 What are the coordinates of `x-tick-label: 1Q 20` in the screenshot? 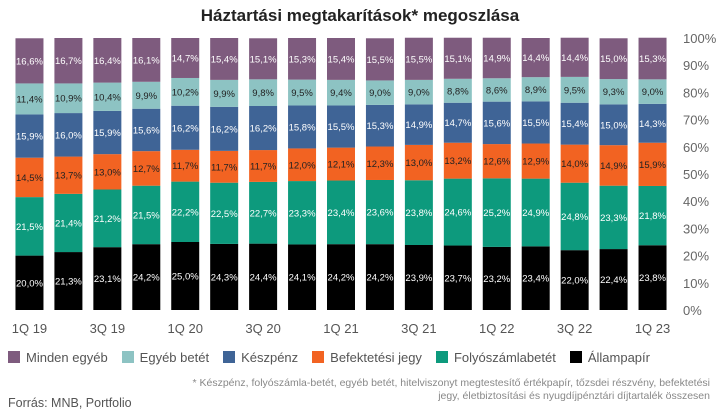 It's located at (185, 328).